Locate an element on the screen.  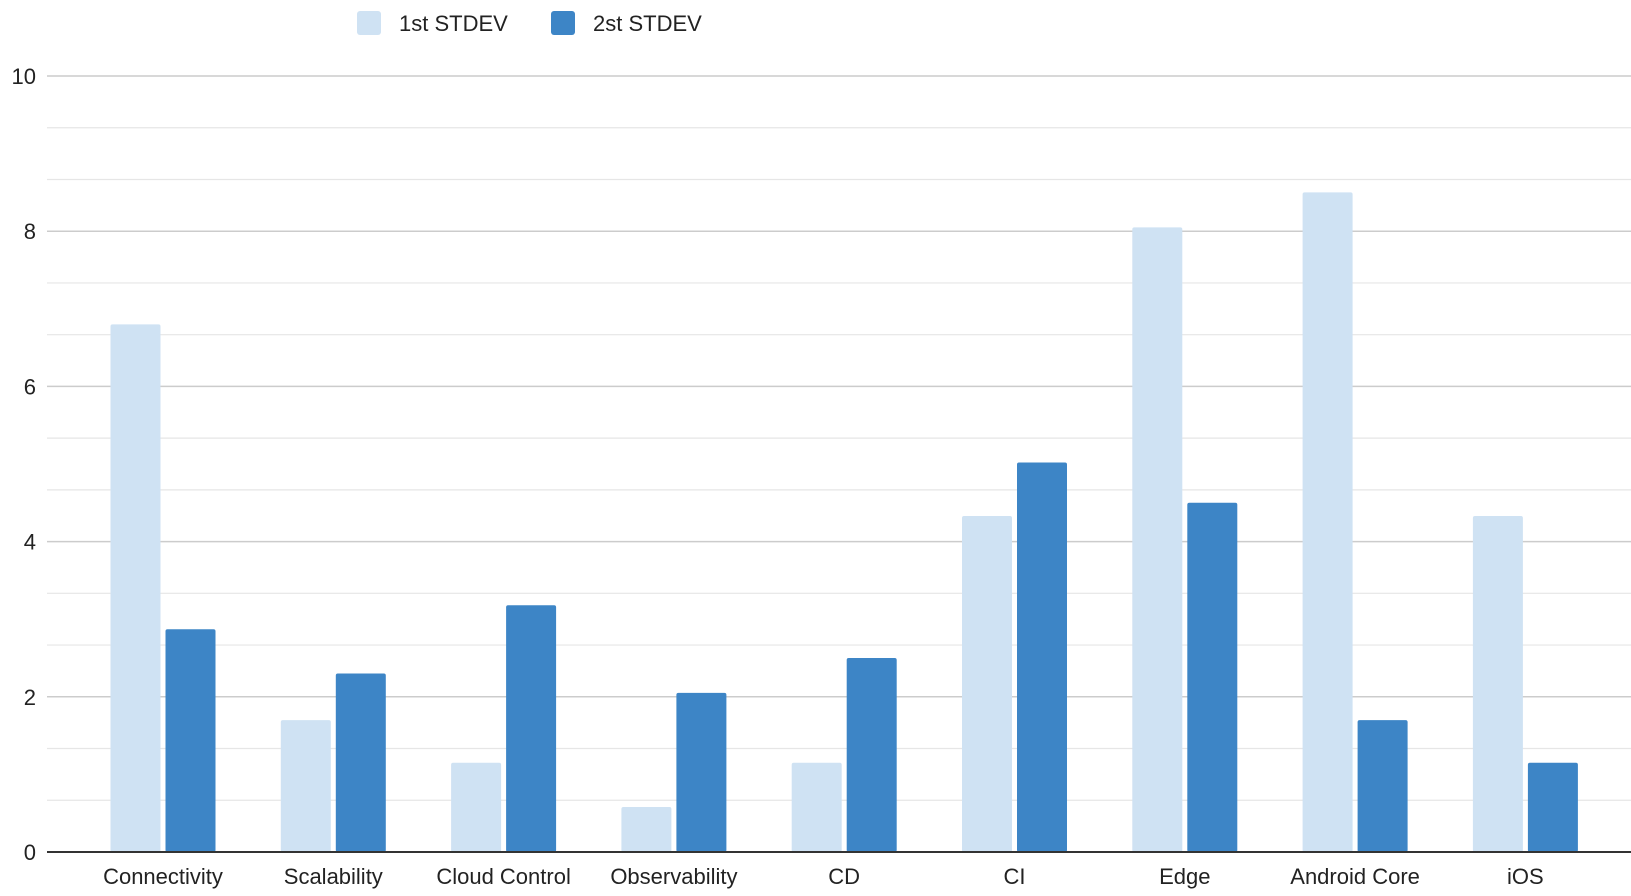
bar-series-1: 1st STDEV — CI: 4.33 is located at coordinates (987, 683).